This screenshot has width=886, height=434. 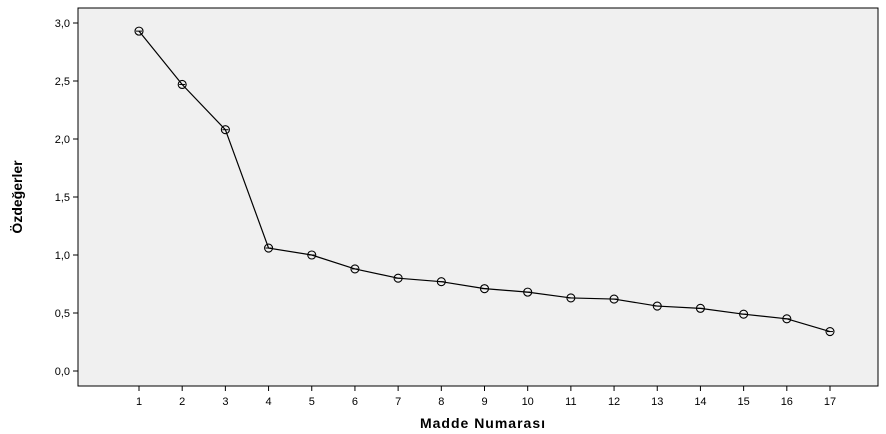 I want to click on x-tick-label: 7, so click(x=398, y=402).